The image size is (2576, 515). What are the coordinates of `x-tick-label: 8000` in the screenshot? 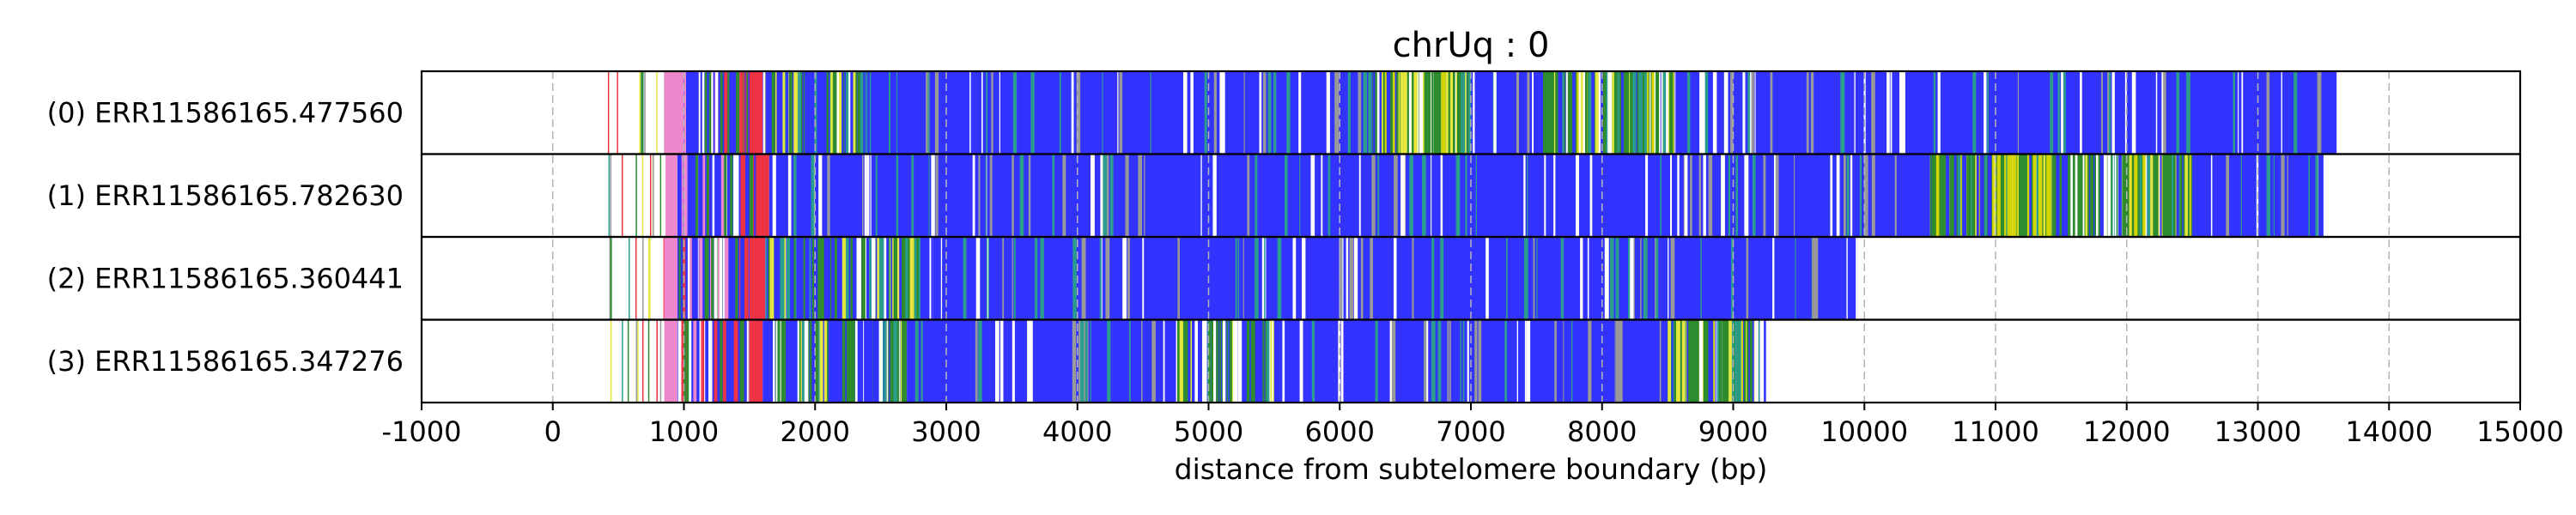 It's located at (1602, 431).